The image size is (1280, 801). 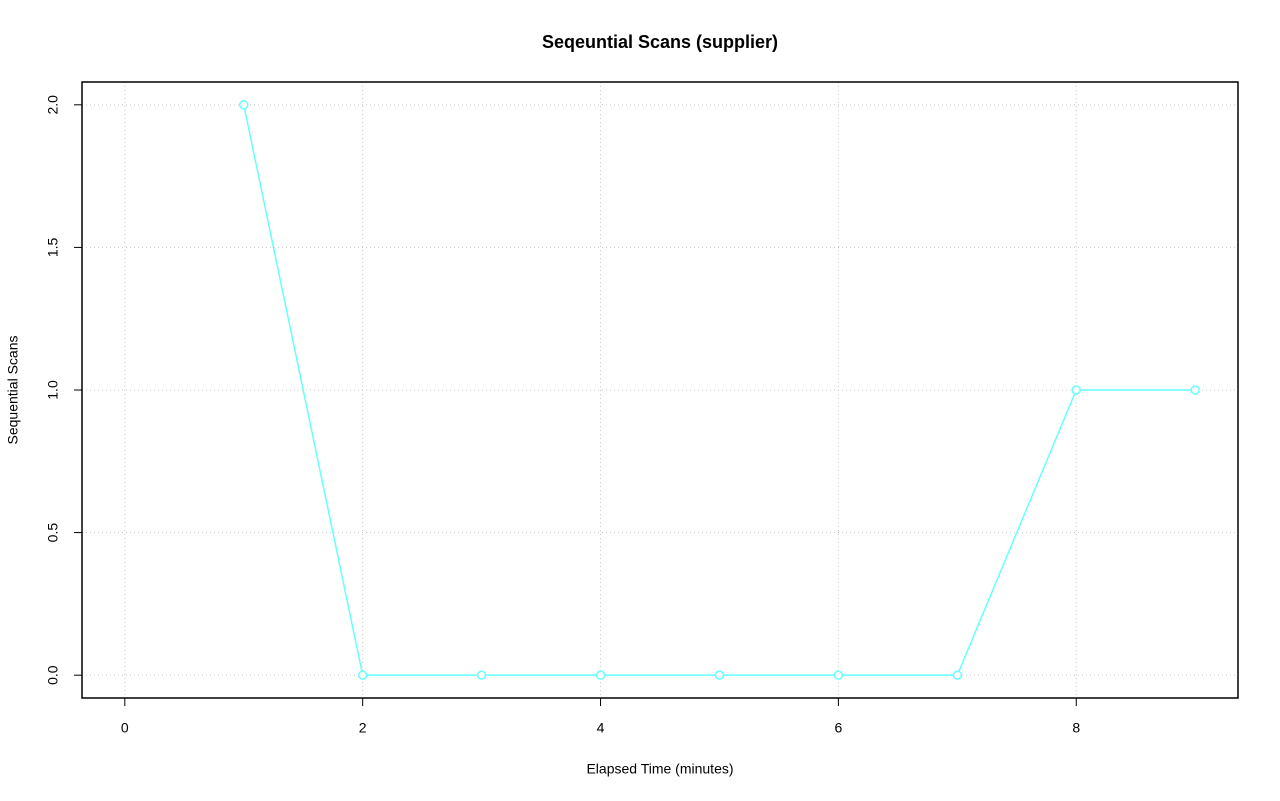 What do you see at coordinates (125, 728) in the screenshot?
I see `x-tick-label: 0` at bounding box center [125, 728].